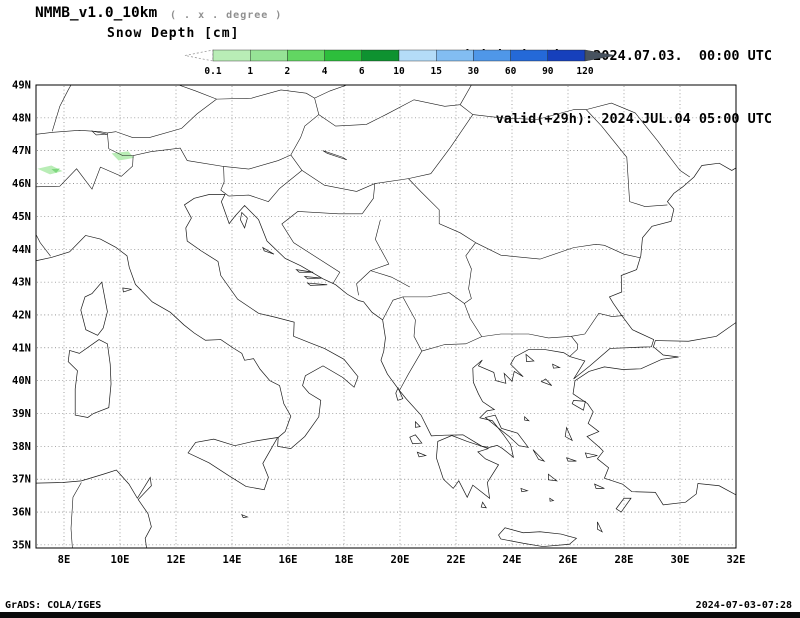  What do you see at coordinates (329, 180) in the screenshot?
I see `border-hungary-croatia` at bounding box center [329, 180].